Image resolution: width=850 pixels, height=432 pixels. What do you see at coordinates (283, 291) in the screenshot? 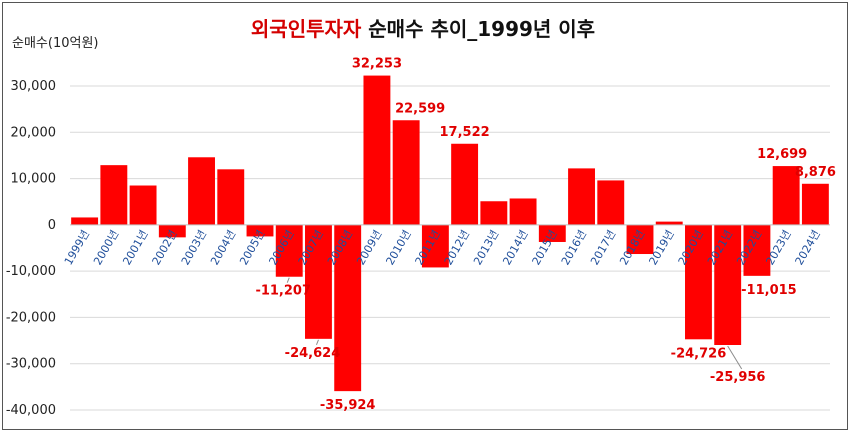
I see `data-label: -11,207` at bounding box center [283, 291].